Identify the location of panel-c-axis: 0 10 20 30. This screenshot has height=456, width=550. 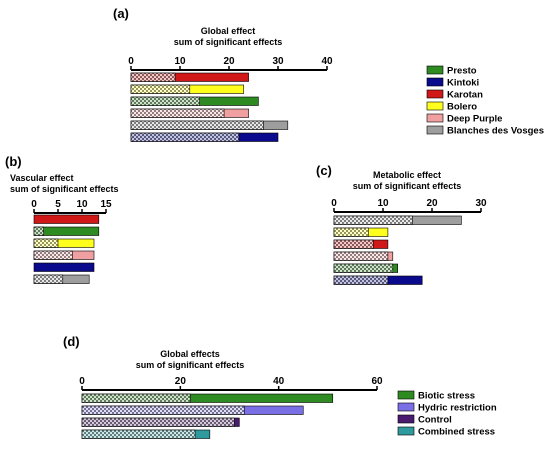
(409, 205).